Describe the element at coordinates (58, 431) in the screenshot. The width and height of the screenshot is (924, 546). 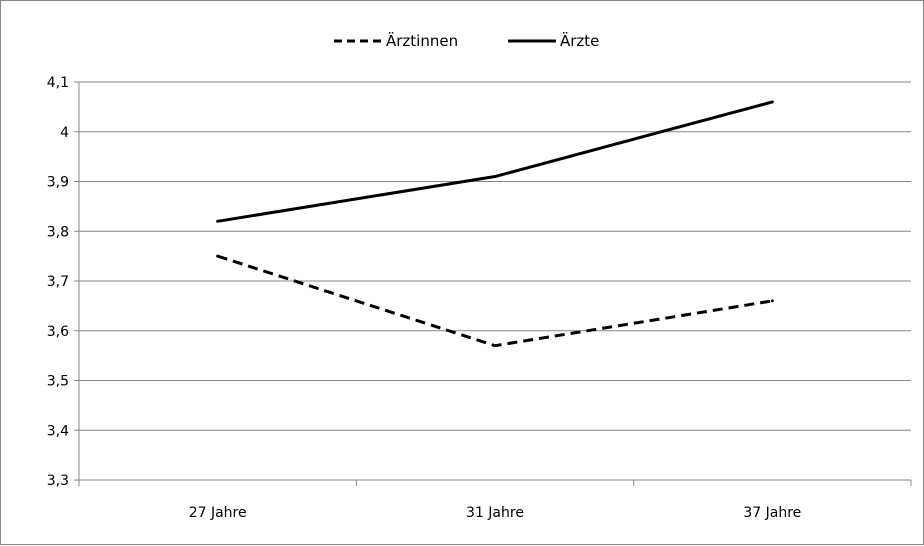
I see `y-tick-label: 3,4` at that location.